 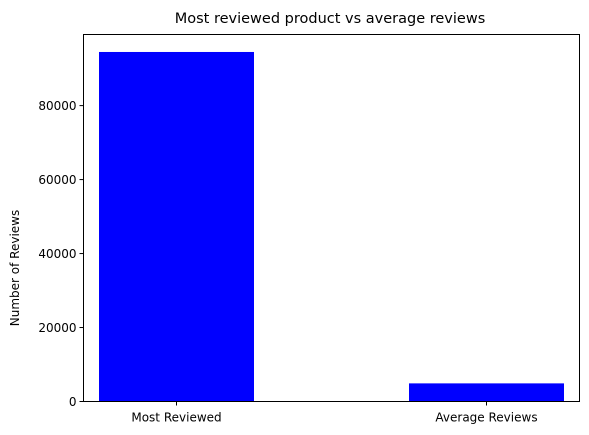 I want to click on y-tick-label: 80000, so click(x=57, y=106).